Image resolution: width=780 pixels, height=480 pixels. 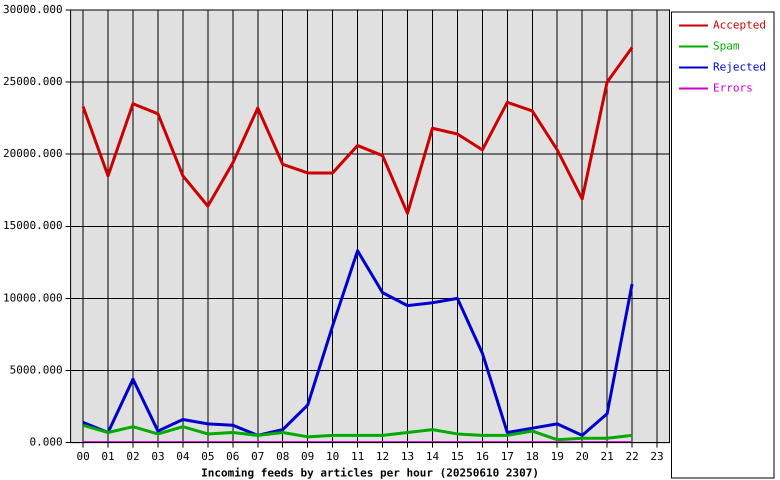 I want to click on x-tick-label: 07, so click(x=257, y=457).